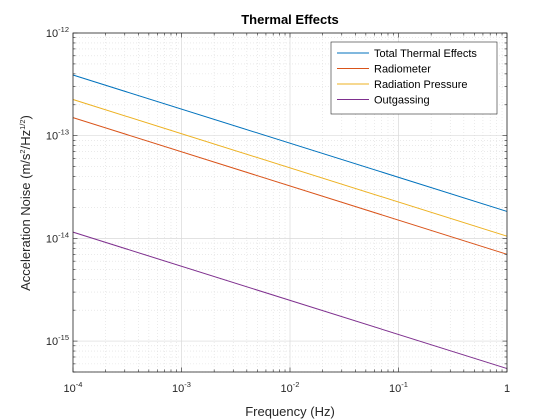 This screenshot has height=420, width=560. I want to click on x-tick-label: 1, so click(507, 389).